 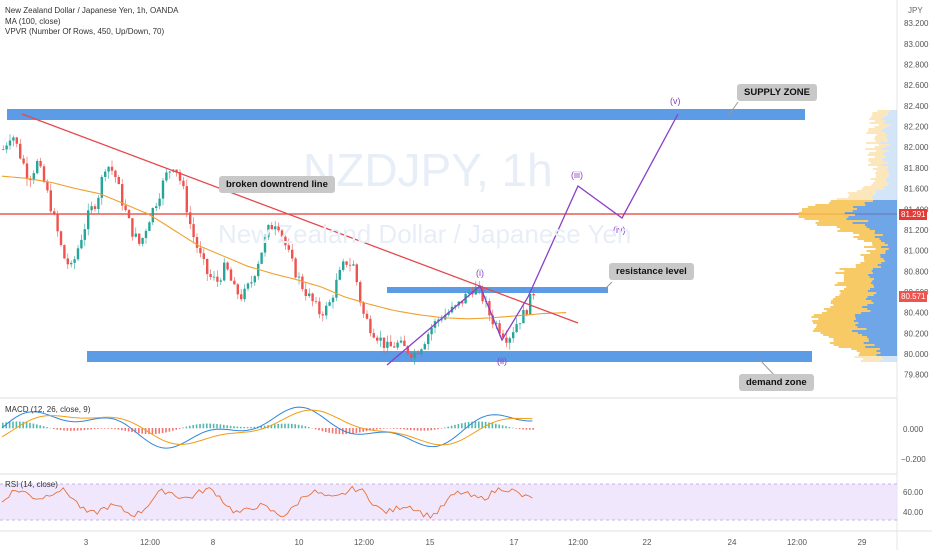 I want to click on time-tick-label: 29, so click(x=862, y=542).